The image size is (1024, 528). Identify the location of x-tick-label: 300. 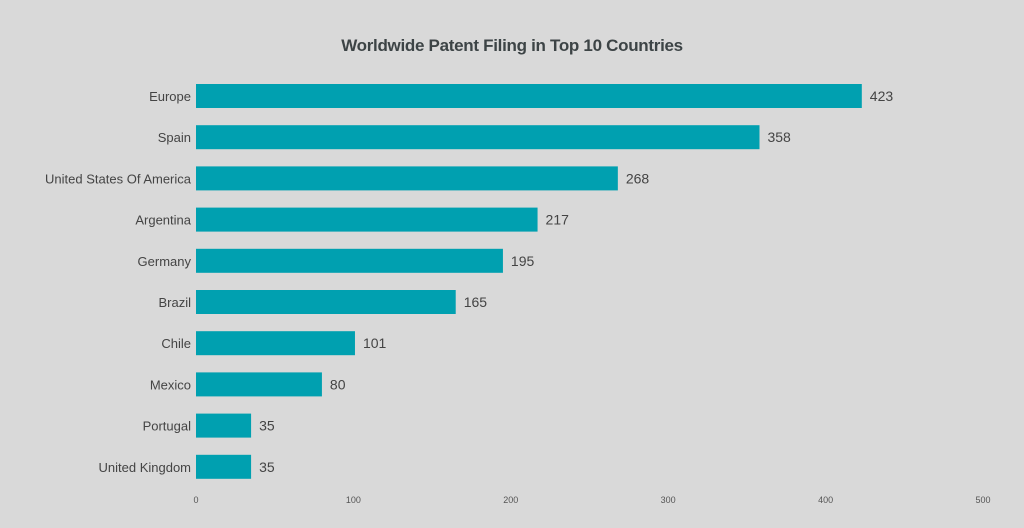
(668, 500).